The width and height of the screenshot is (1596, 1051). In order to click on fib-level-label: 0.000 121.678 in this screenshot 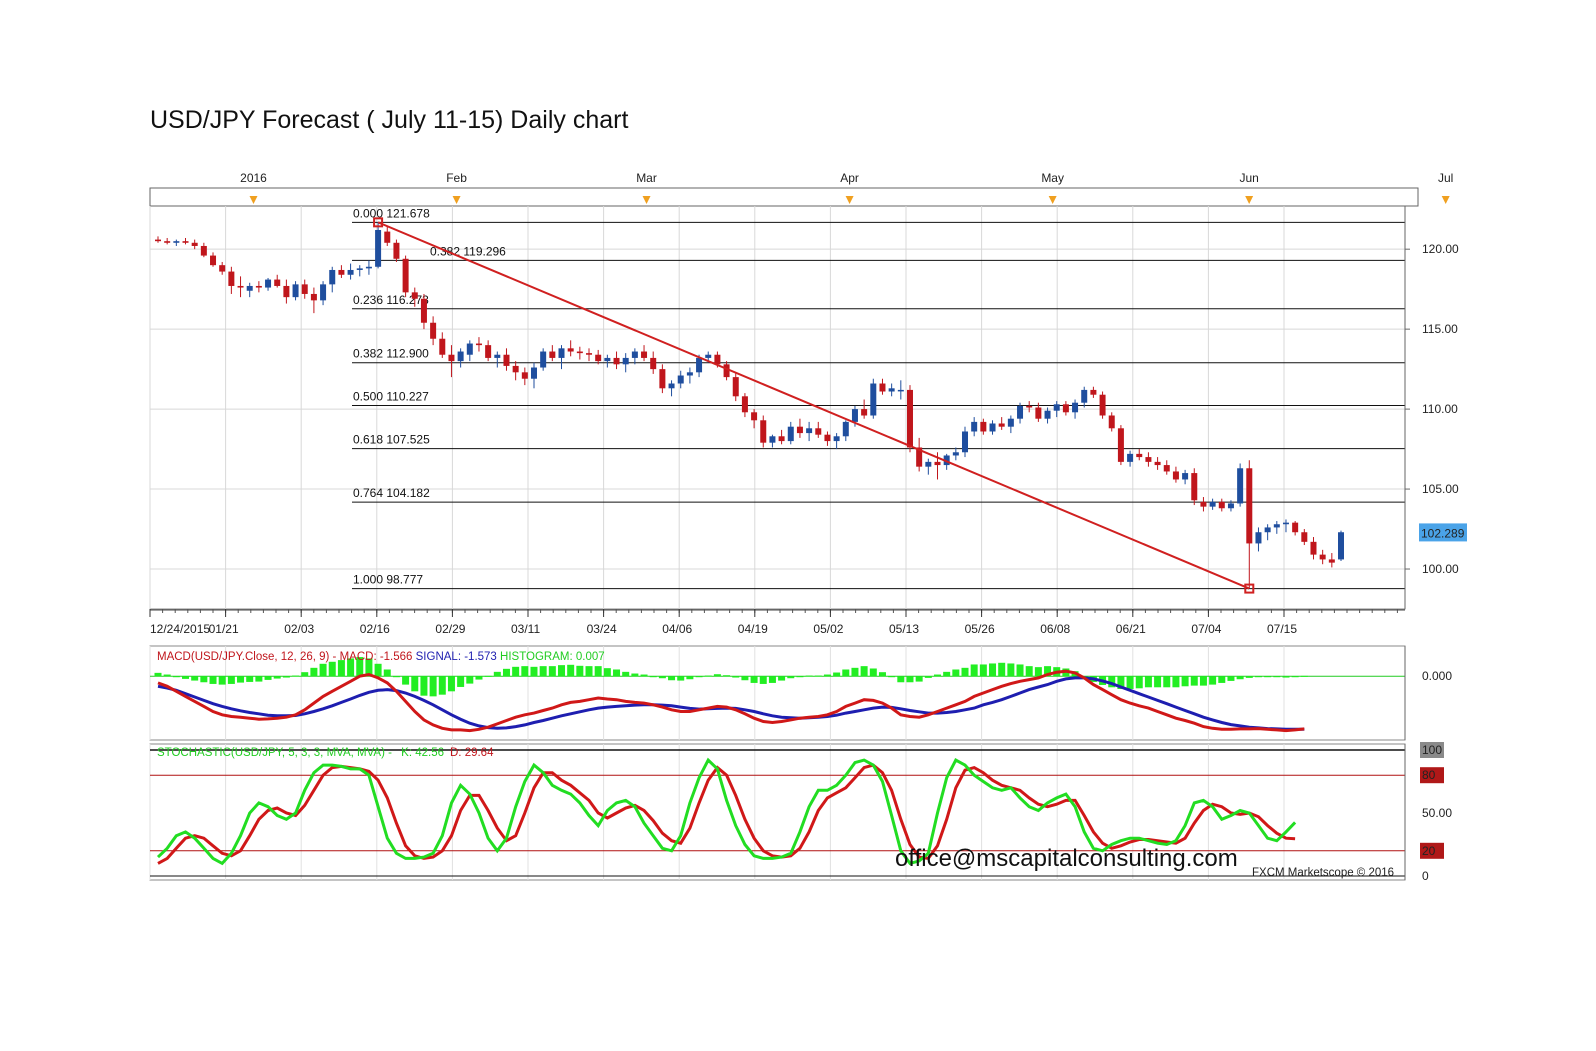, I will do `click(391, 213)`.